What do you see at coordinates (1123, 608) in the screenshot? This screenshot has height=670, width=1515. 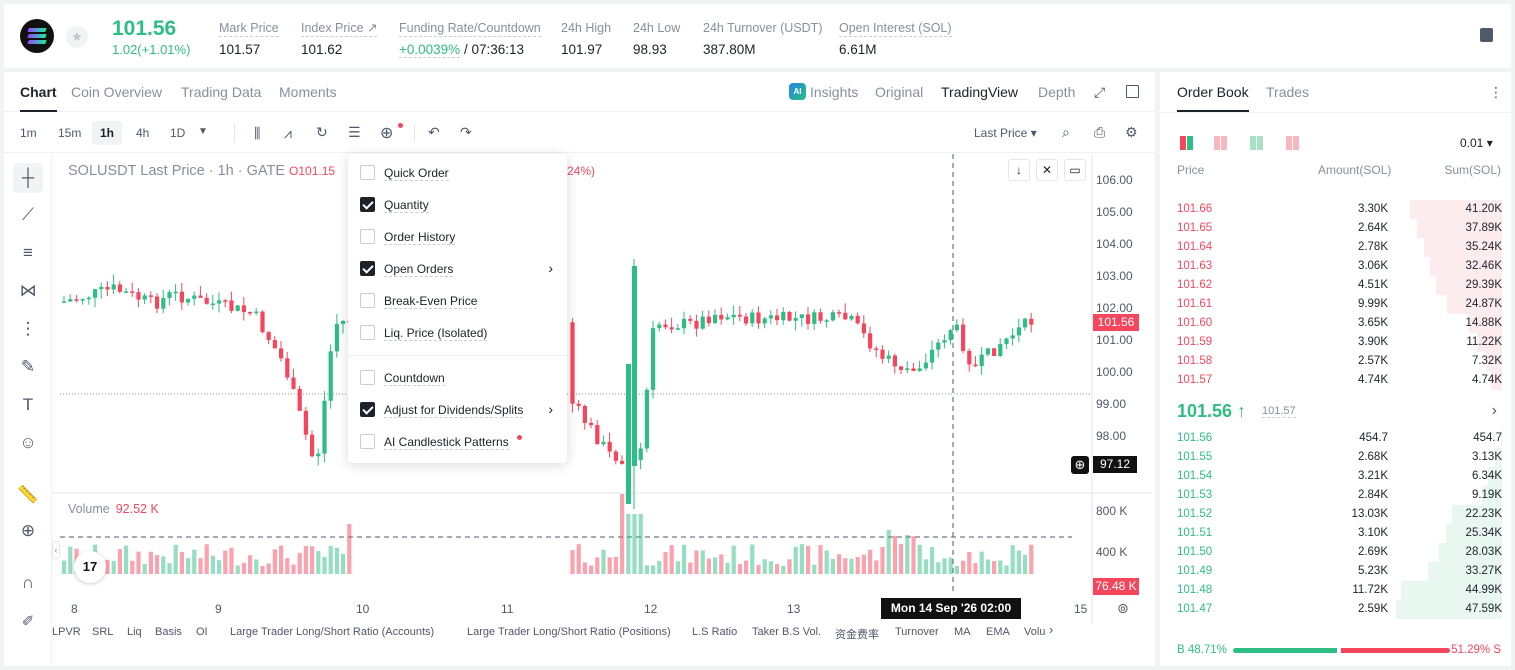 I see `time-settings-icon: ⊚` at bounding box center [1123, 608].